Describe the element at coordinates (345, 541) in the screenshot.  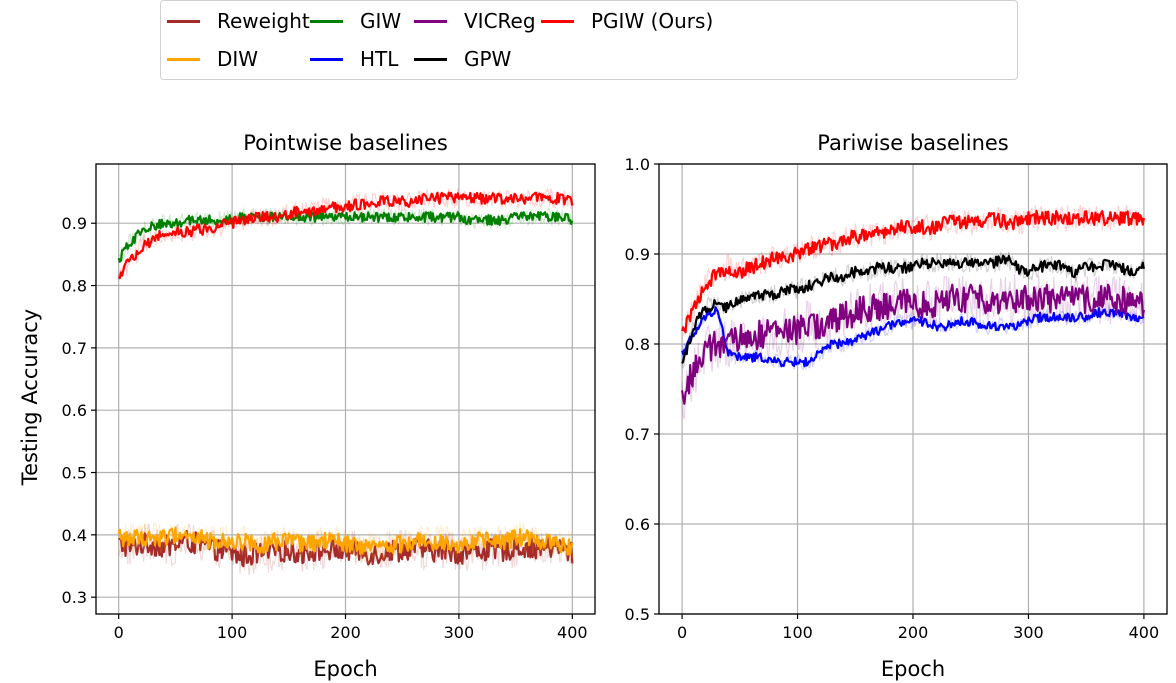
I see `series-line-diw` at that location.